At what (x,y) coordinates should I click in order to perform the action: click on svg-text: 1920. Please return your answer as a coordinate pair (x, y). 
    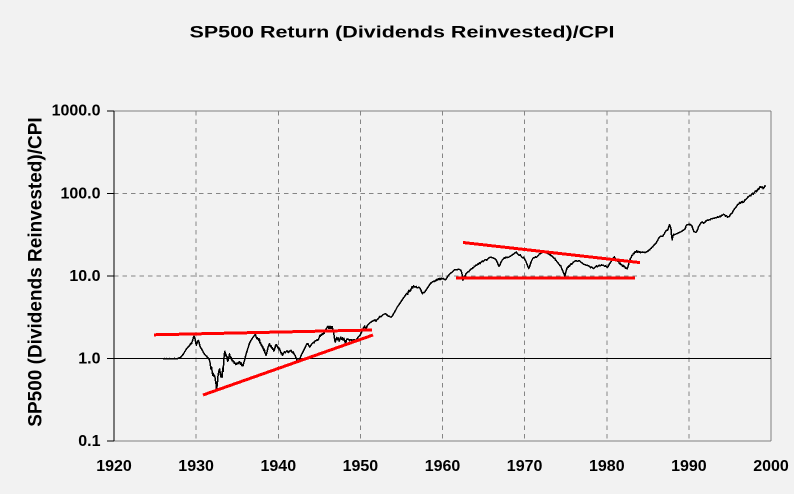
    Looking at the image, I should click on (114, 466).